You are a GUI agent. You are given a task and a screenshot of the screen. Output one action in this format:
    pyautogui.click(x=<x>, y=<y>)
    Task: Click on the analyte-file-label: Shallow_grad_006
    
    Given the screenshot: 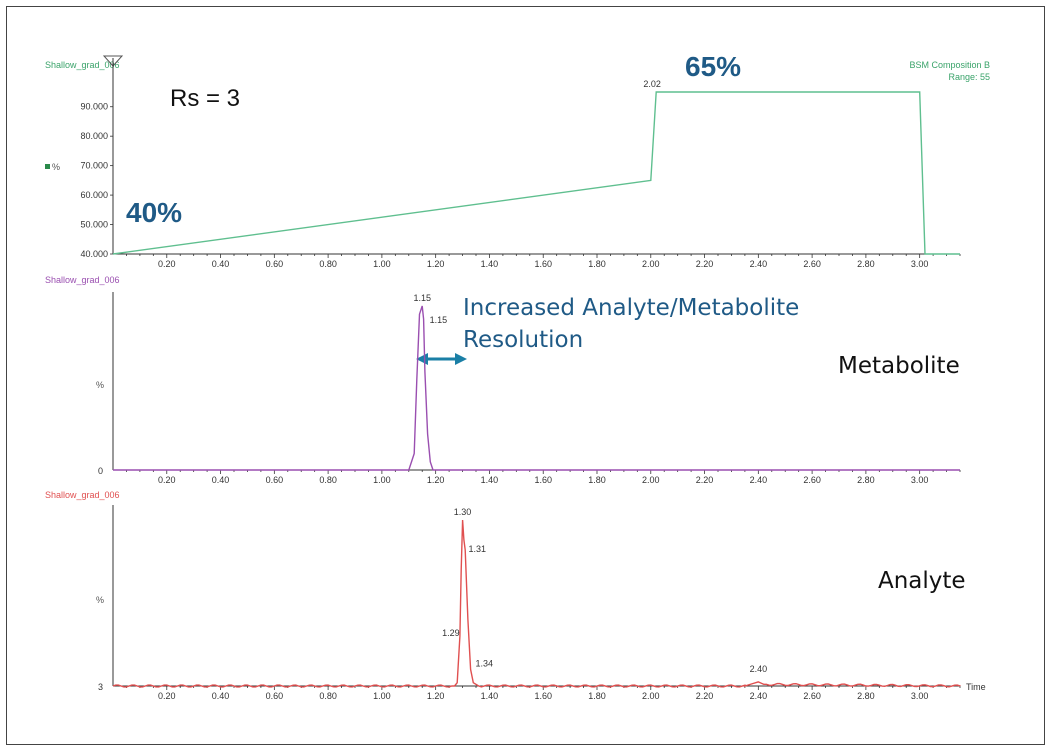 What is the action you would take?
    pyautogui.click(x=82, y=495)
    